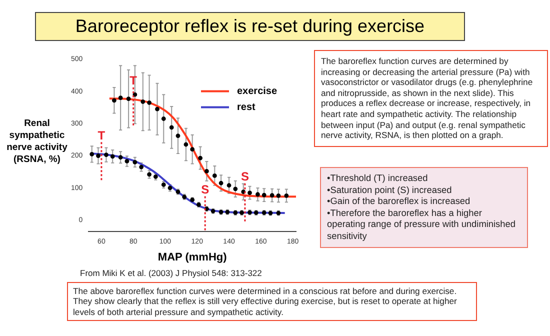 The height and width of the screenshot is (336, 550). What do you see at coordinates (421, 225) in the screenshot?
I see `text: •Therefore the baroreflex has a higher operating range of pressure with undiminished sensitivity` at bounding box center [421, 225].